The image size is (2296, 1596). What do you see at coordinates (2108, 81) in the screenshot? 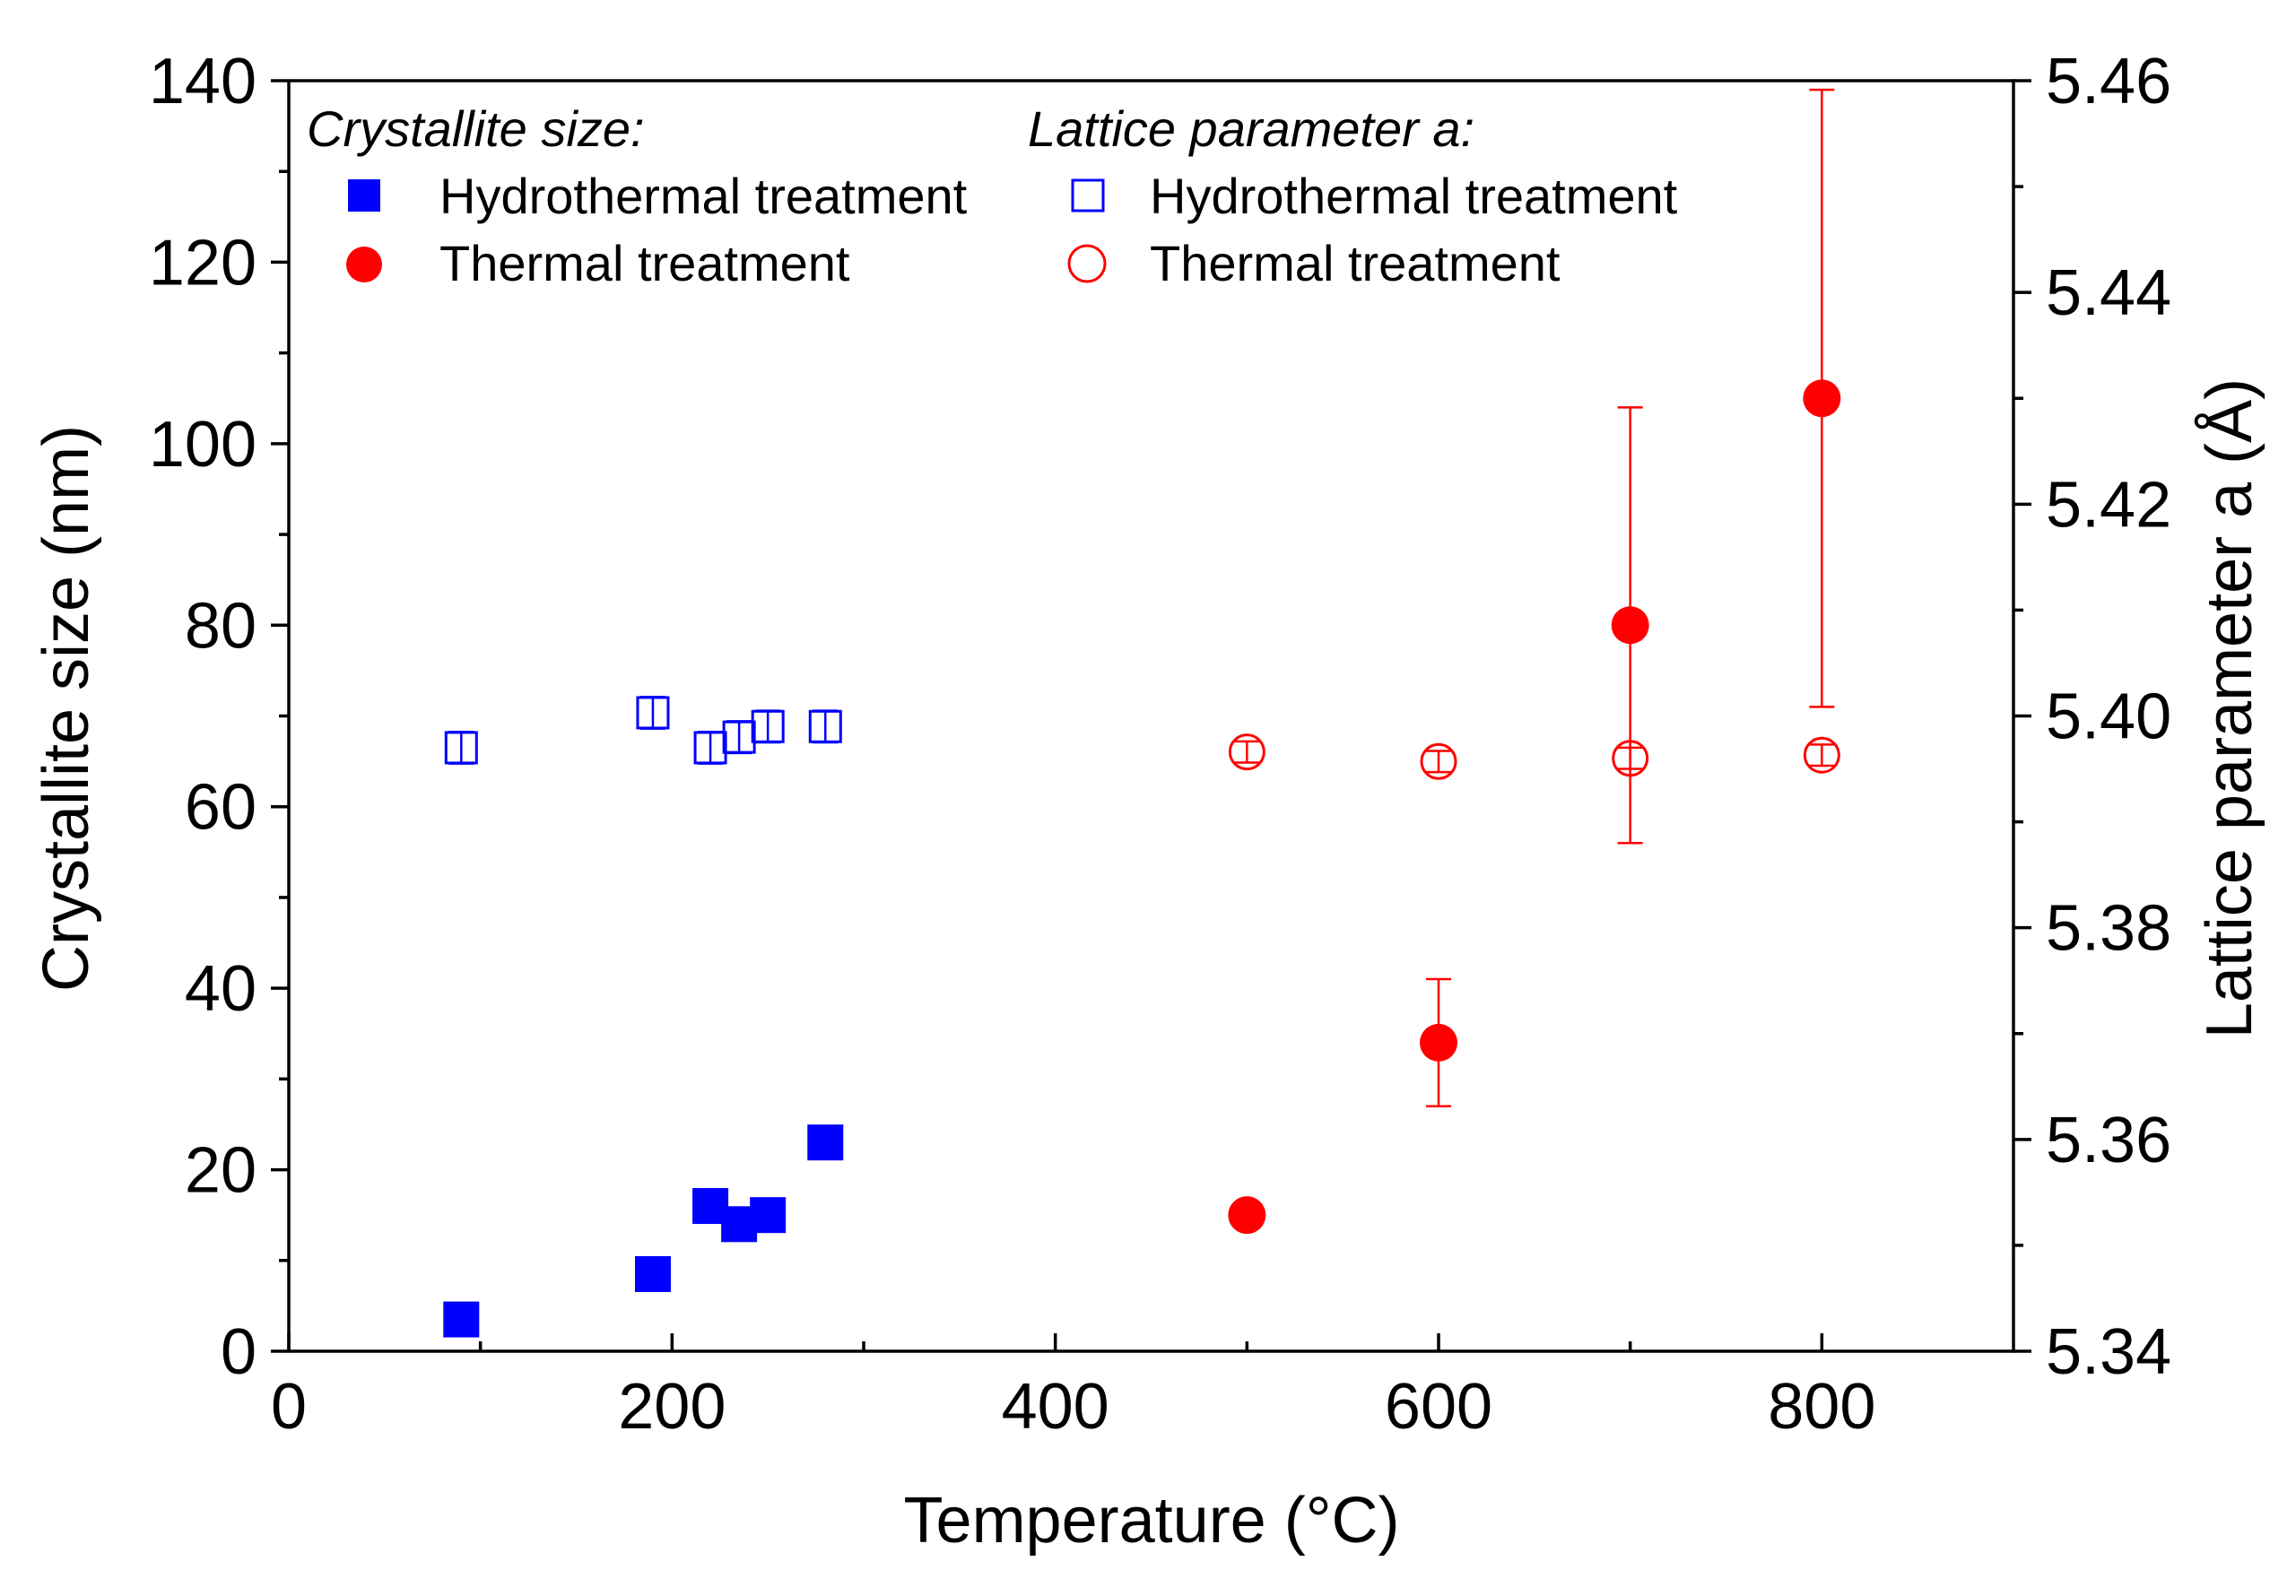
I see `y2-tick-label: 5.46` at bounding box center [2108, 81].